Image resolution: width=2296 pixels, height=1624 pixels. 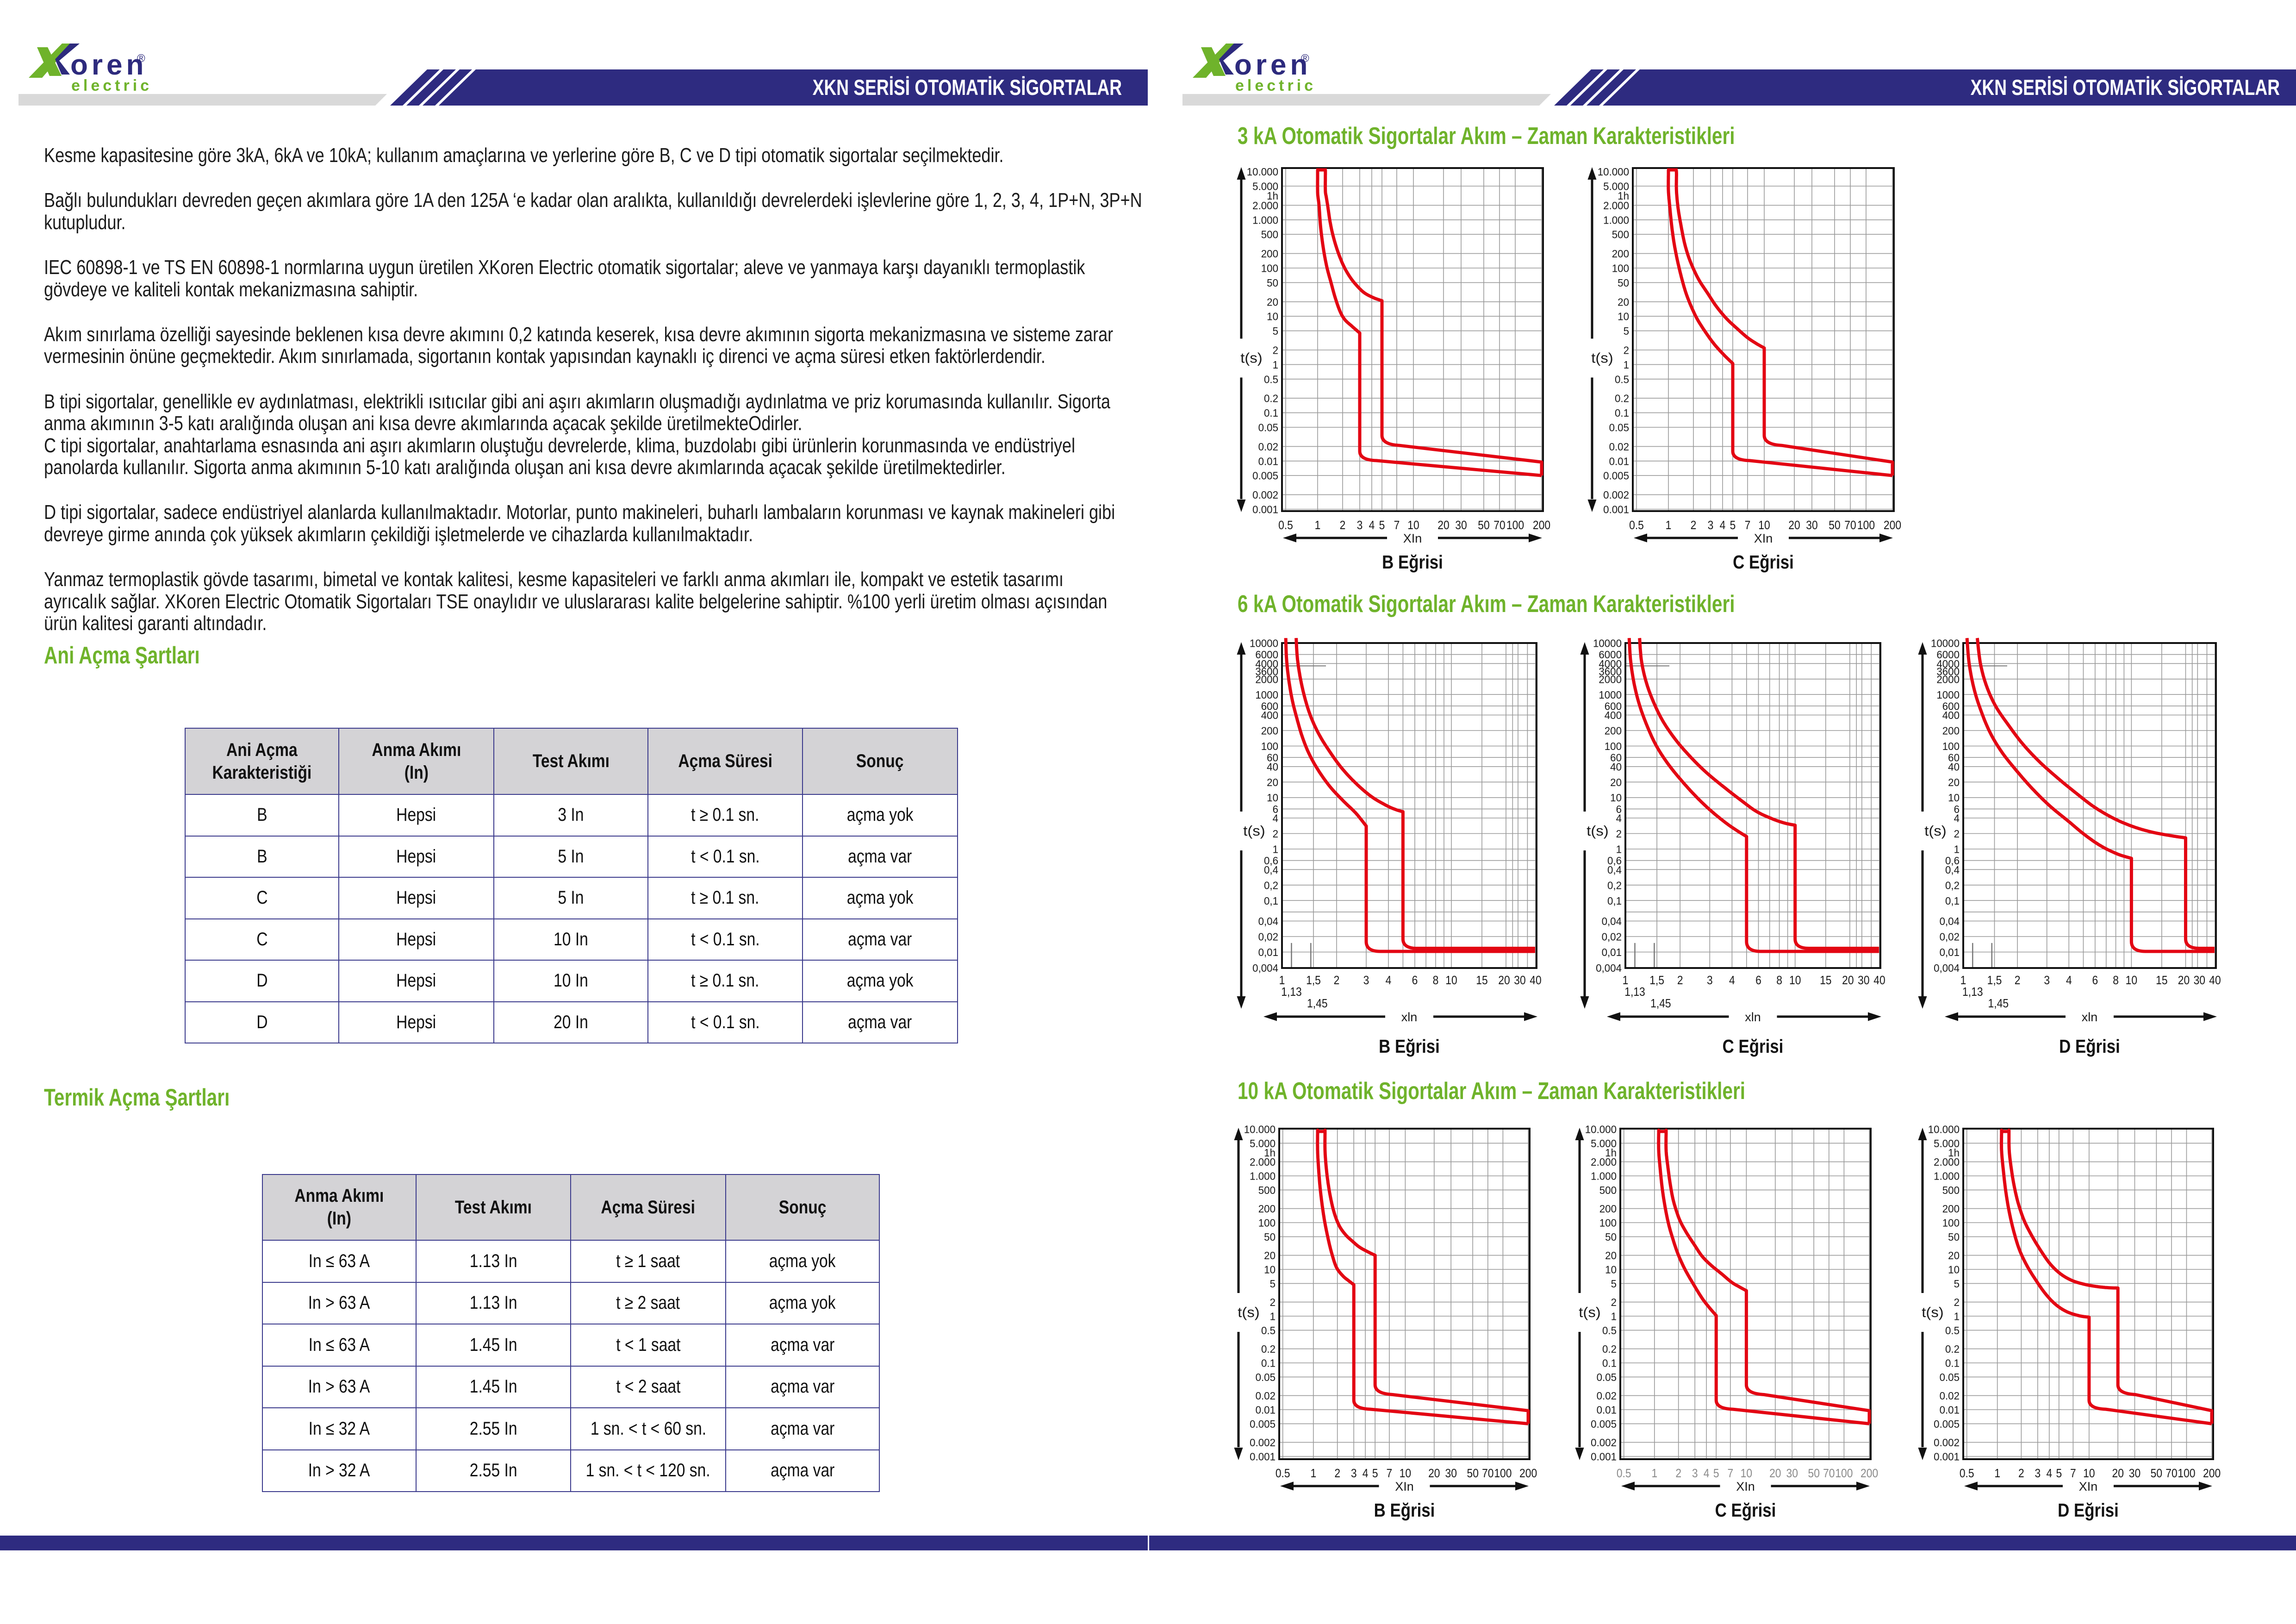 I want to click on svg-text: 1h, so click(x=1272, y=196).